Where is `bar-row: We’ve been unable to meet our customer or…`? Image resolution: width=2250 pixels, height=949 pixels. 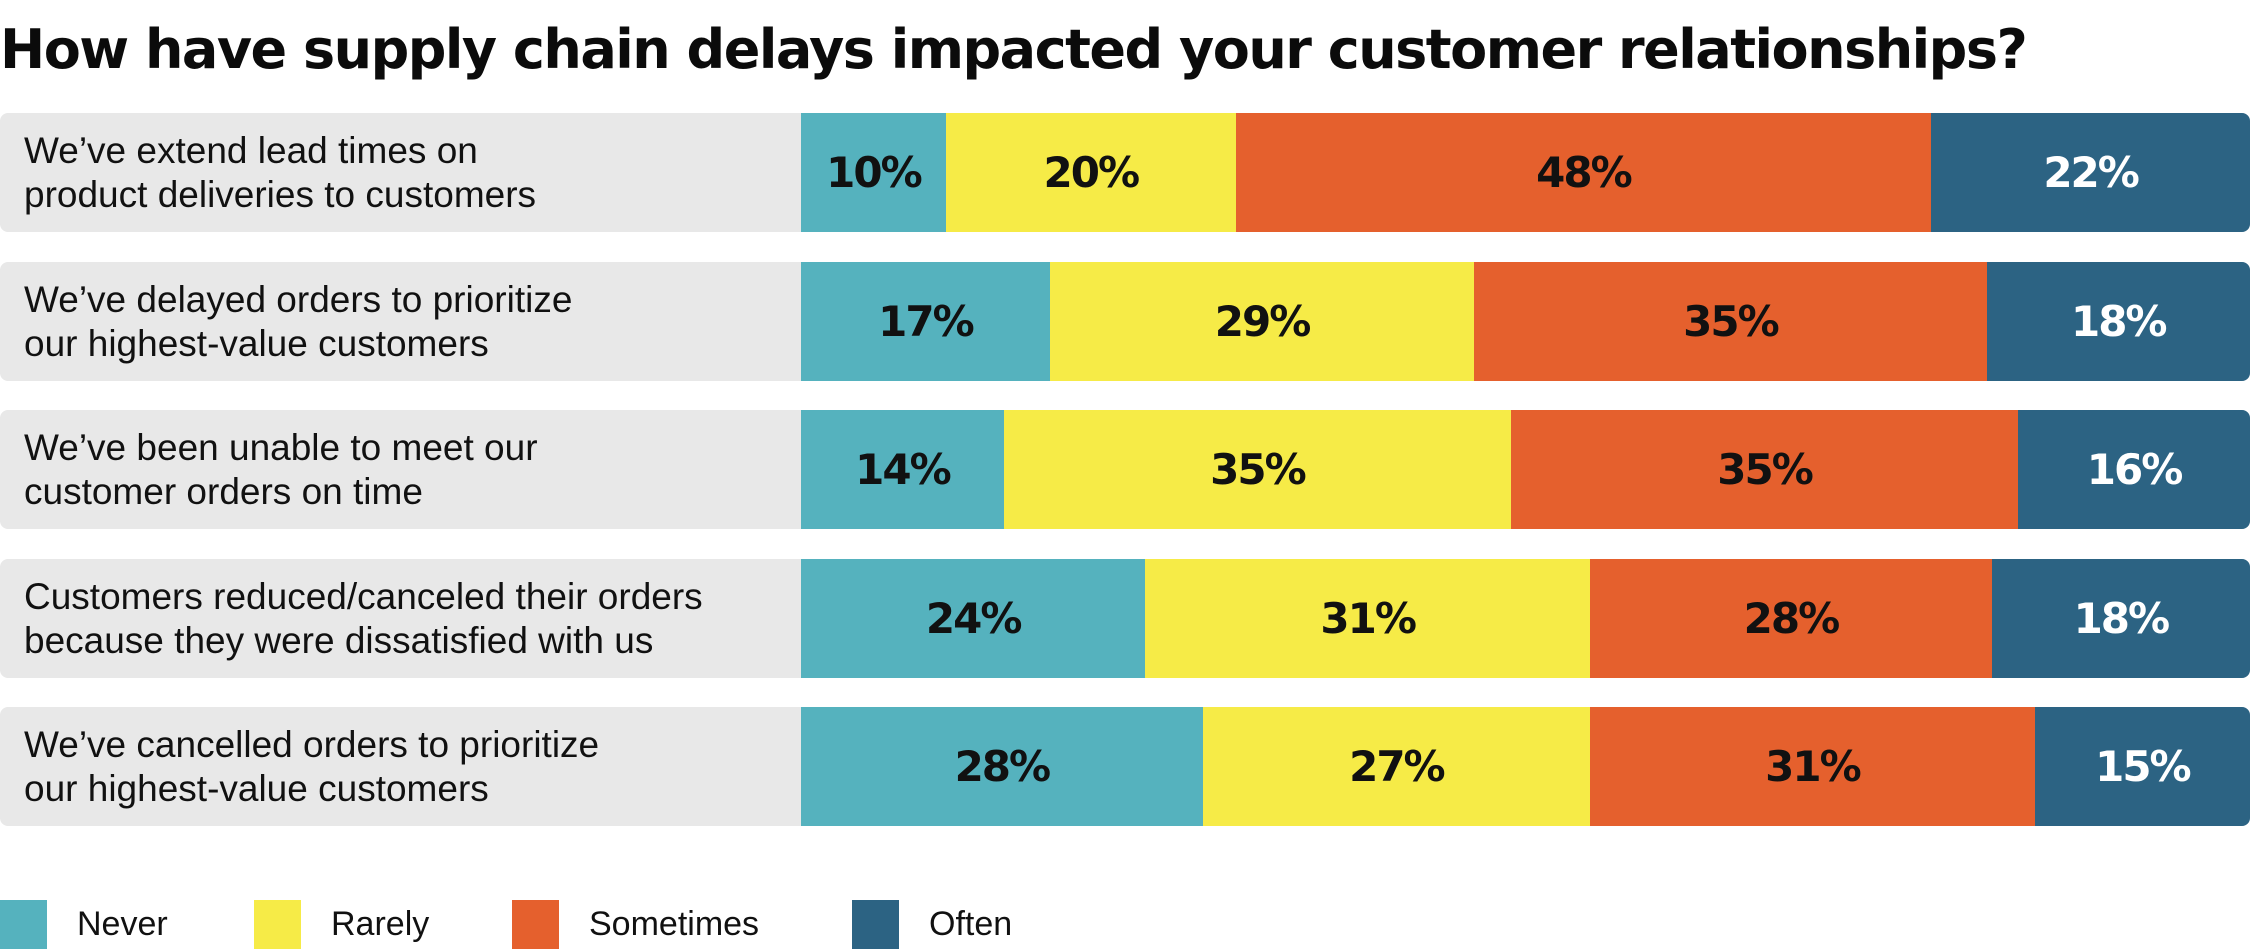 bar-row: We’ve been unable to meet our customer or… is located at coordinates (1125, 469).